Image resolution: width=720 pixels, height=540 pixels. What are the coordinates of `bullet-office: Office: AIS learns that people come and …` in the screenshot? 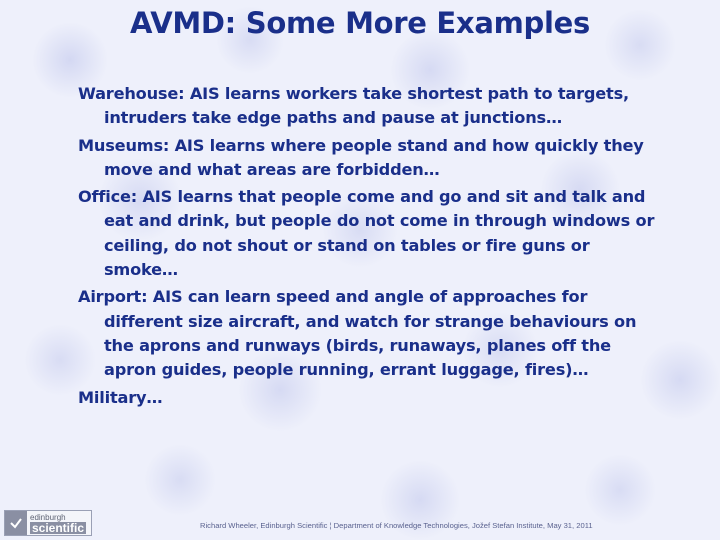 It's located at (366, 233).